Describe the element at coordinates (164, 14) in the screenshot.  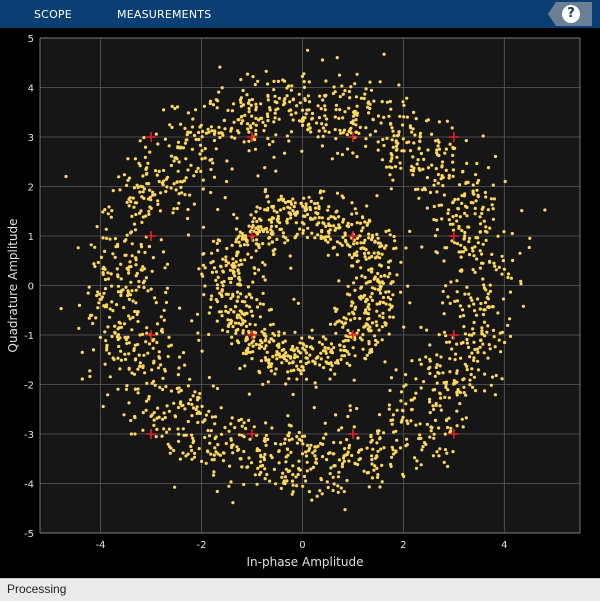
I see `tab-measurements: MEASUREMENTS` at that location.